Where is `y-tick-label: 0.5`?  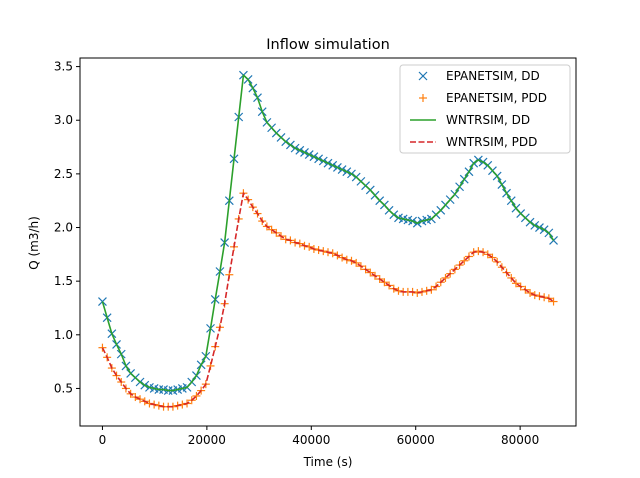
y-tick-label: 0.5 is located at coordinates (63, 388).